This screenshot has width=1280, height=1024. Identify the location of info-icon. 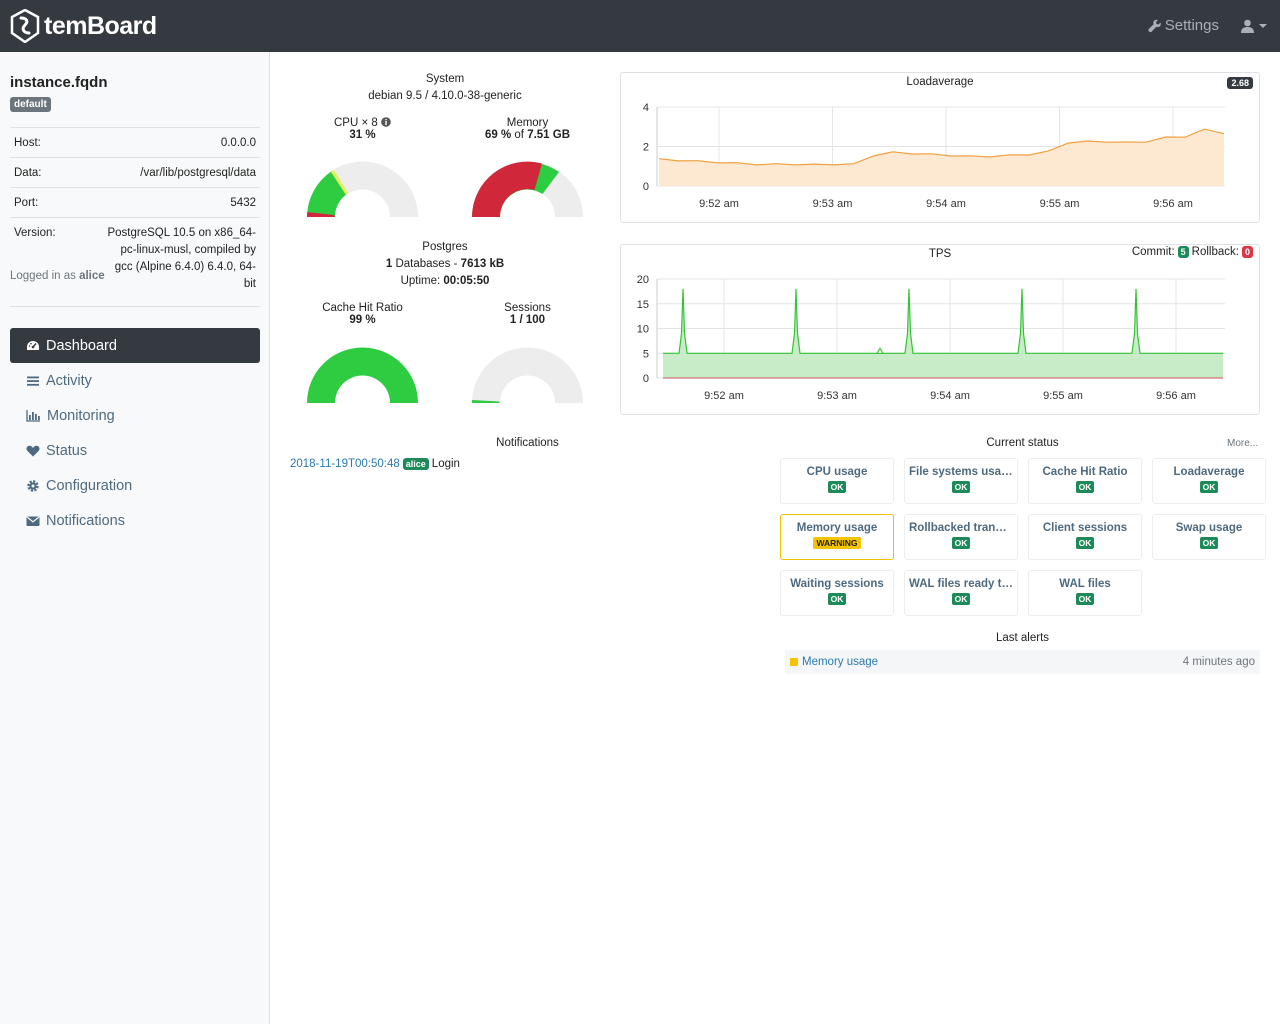
(386, 122).